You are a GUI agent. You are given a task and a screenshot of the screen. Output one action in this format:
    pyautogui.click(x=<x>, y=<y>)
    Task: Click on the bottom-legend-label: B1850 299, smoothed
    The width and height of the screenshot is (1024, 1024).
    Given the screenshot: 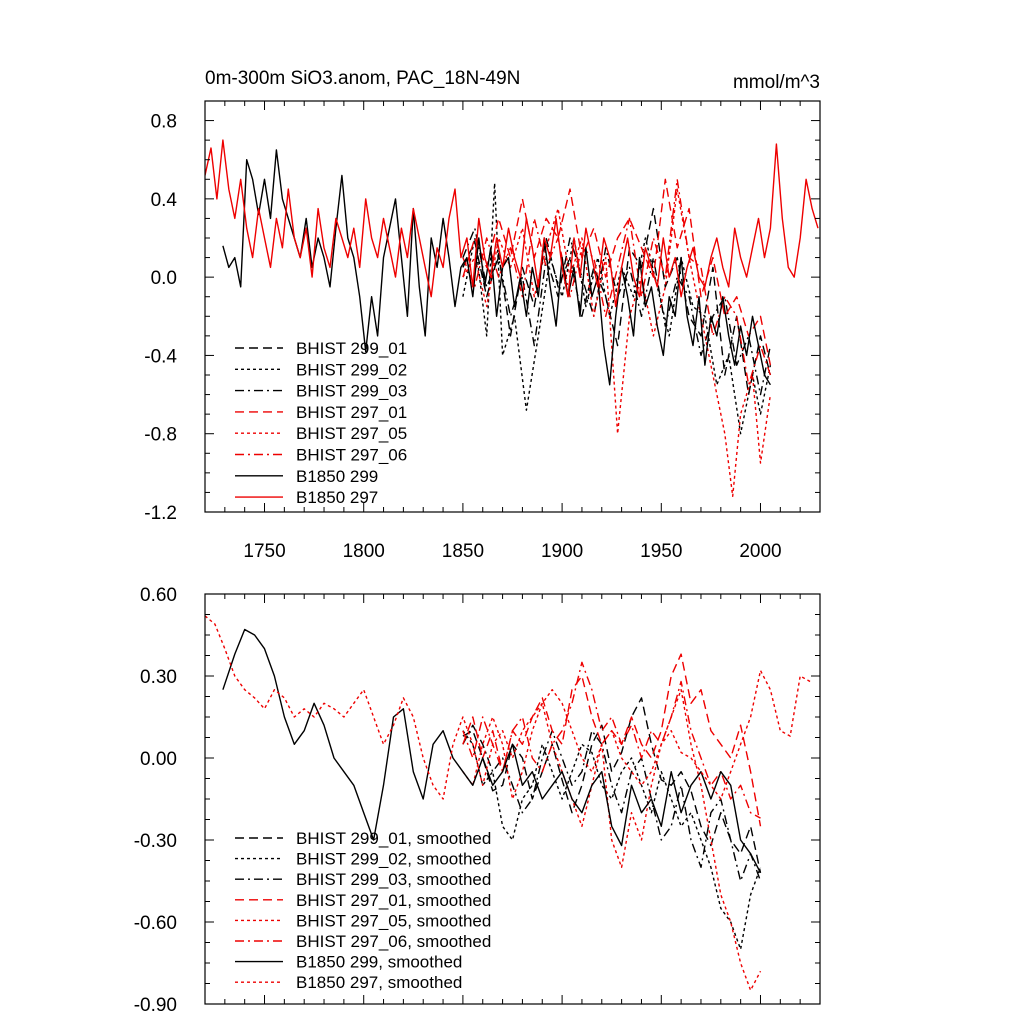 What is the action you would take?
    pyautogui.click(x=379, y=962)
    